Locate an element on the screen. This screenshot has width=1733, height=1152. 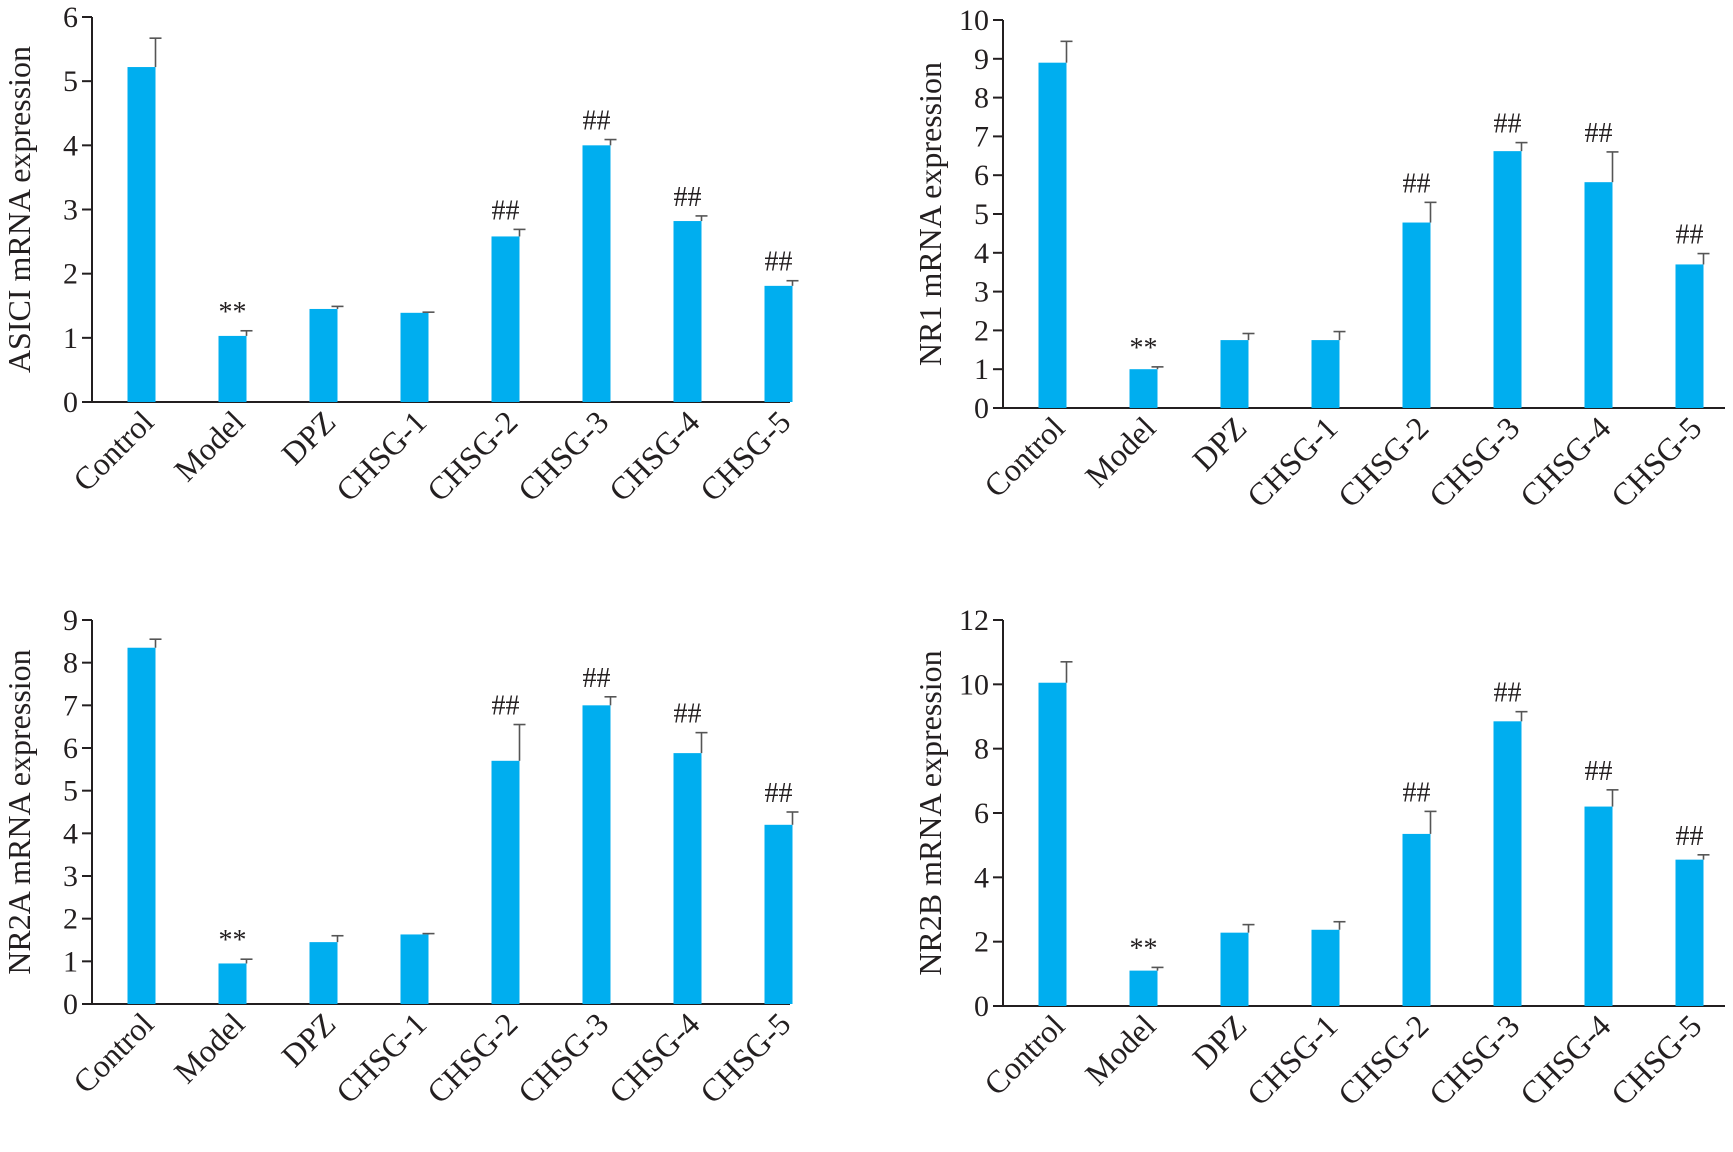
y-axis-title: NR2A mRNA expression is located at coordinates (19, 811).